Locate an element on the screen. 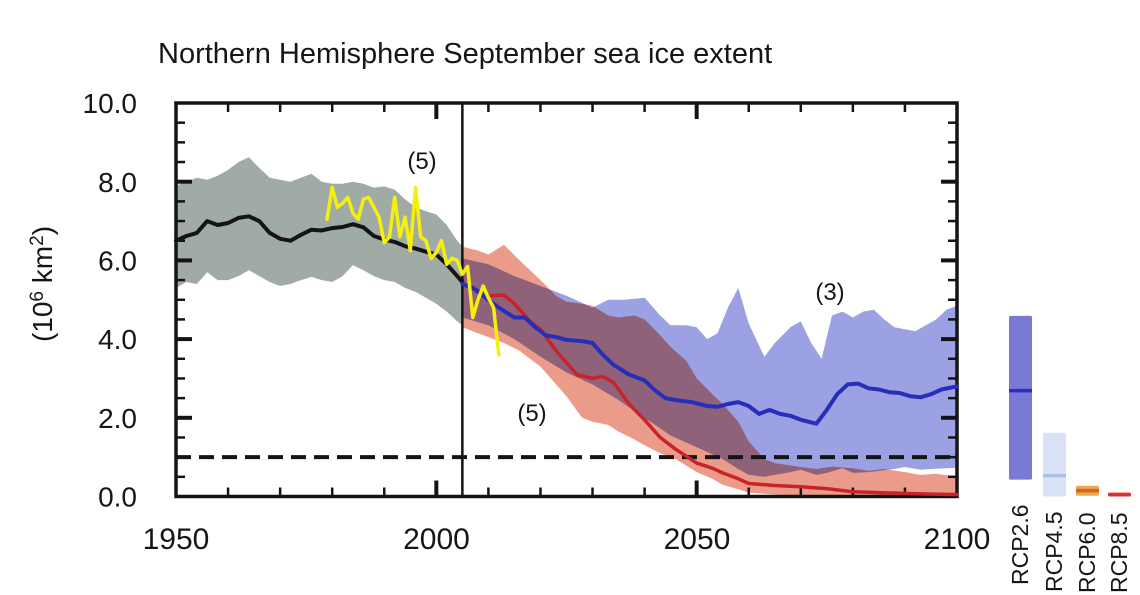 The image size is (1140, 595). historical-mean-line is located at coordinates (319, 249).